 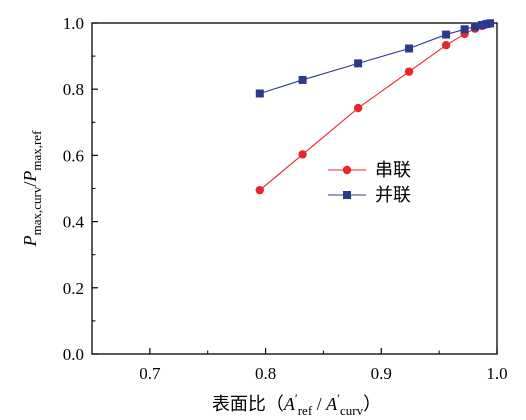 What do you see at coordinates (369, 195) in the screenshot?
I see `legend-item: 并联` at bounding box center [369, 195].